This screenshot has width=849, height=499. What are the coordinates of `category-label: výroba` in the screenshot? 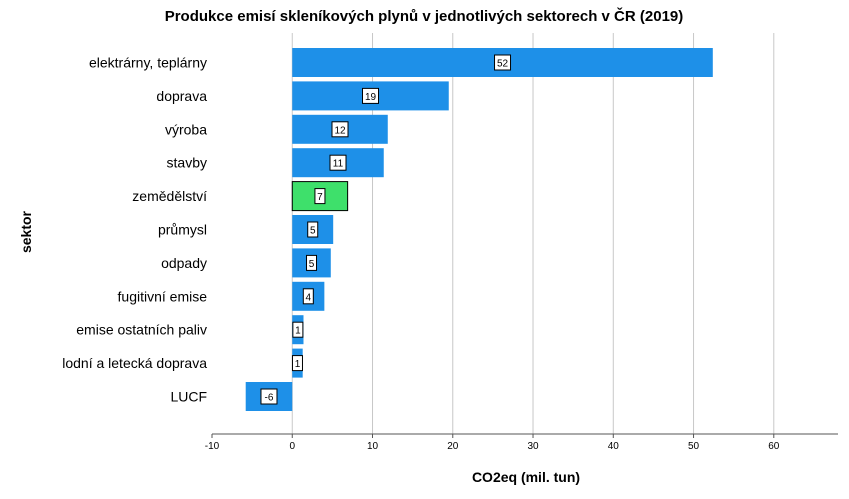 It's located at (186, 129).